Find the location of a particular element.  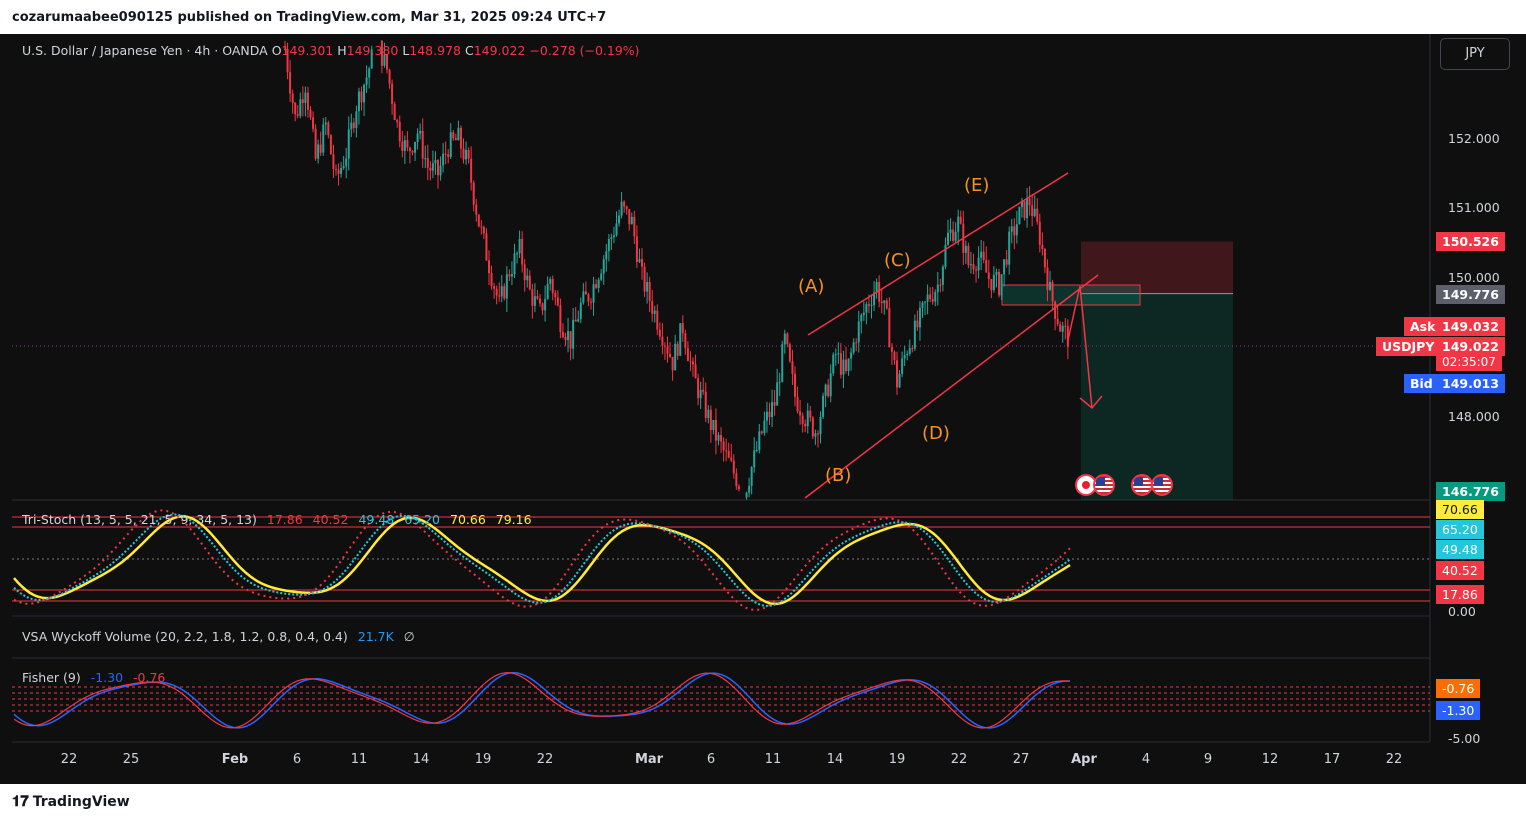

fisher-legend: Fisher (9) -1.30 -0.76 is located at coordinates (93, 677).